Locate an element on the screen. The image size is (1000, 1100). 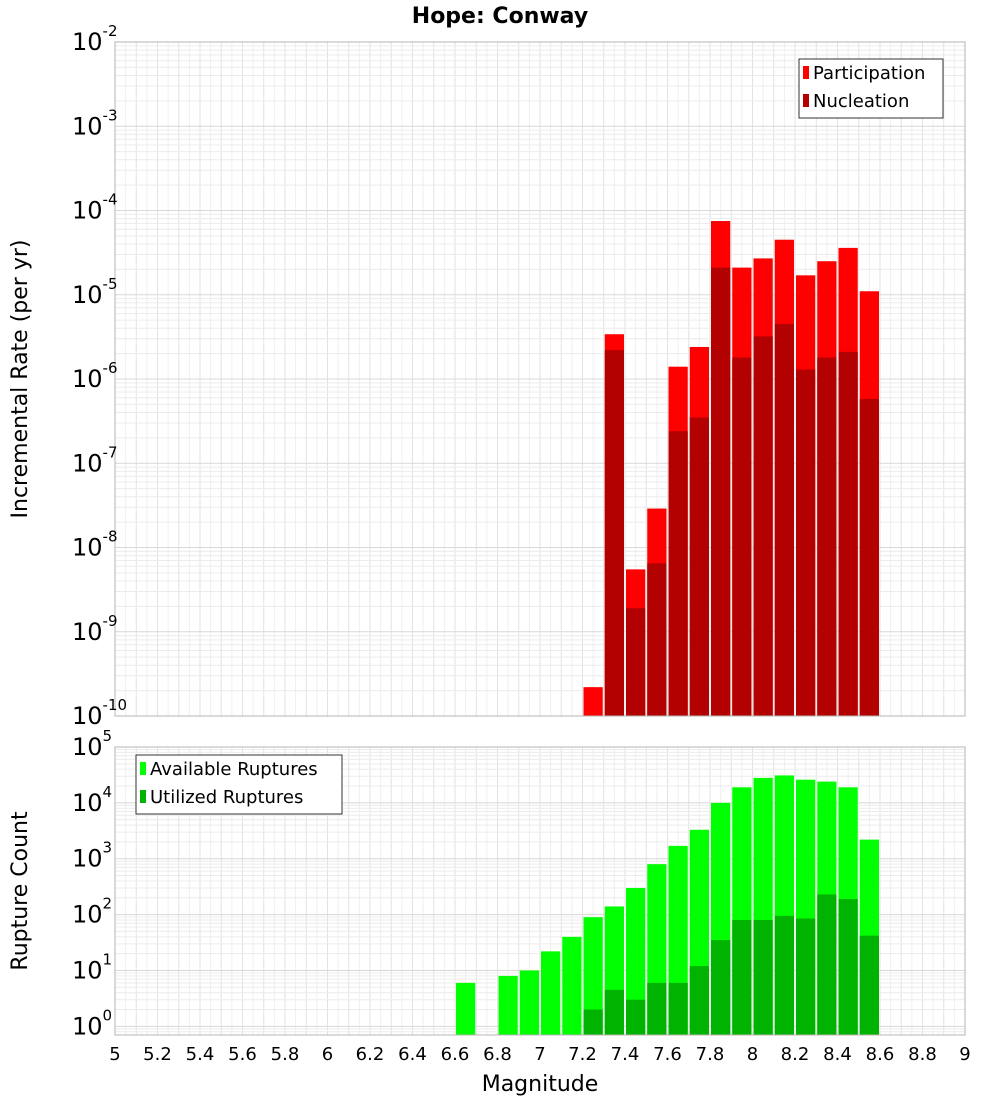
y-tick-label: 10⁵ is located at coordinates (92, 744).